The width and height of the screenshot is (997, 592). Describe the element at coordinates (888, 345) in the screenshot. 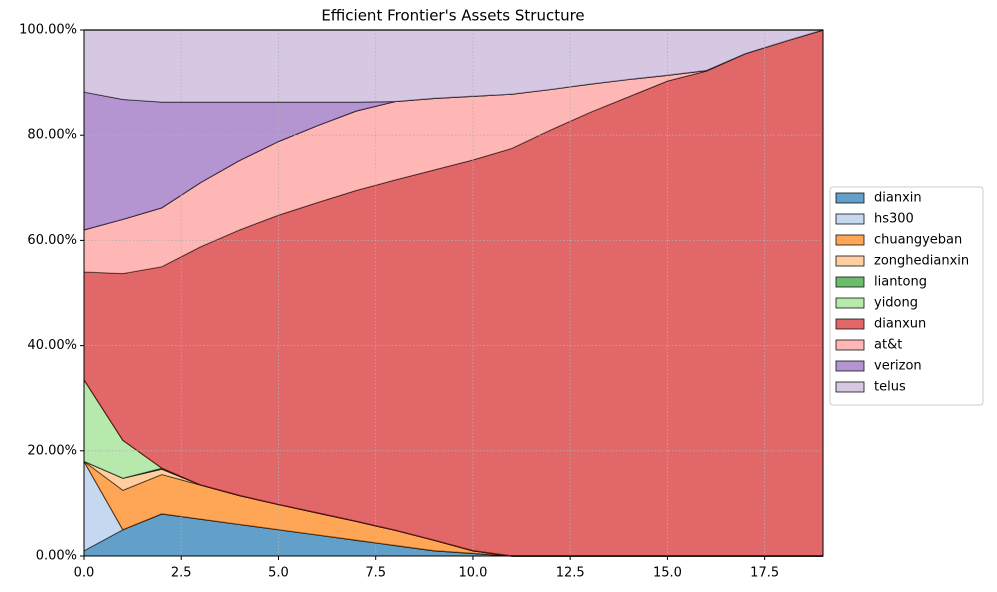

I see `legend-label: at&t` at that location.